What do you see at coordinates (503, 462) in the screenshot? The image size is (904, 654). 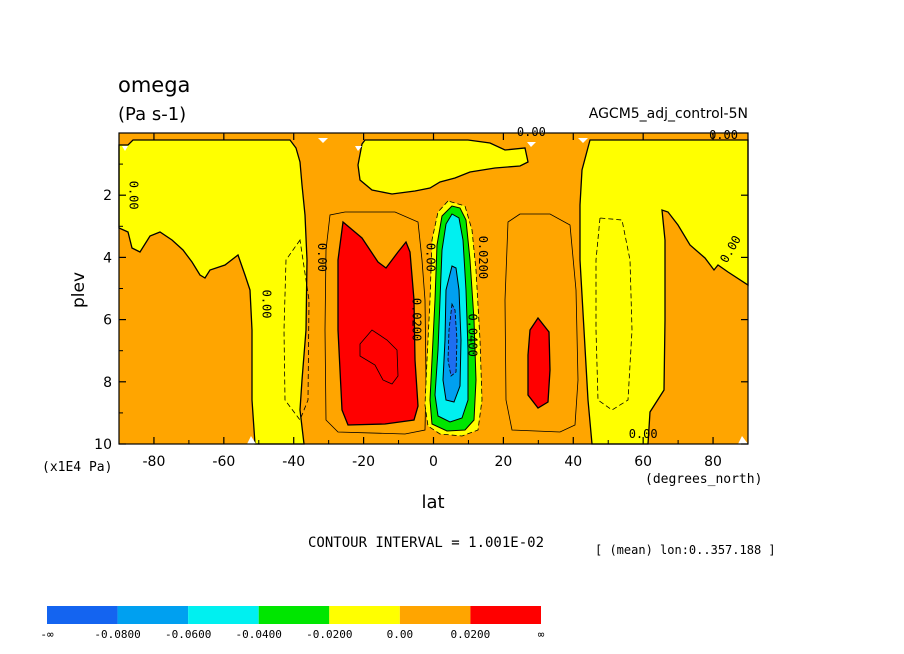 I see `x-tick-label: 20` at bounding box center [503, 462].